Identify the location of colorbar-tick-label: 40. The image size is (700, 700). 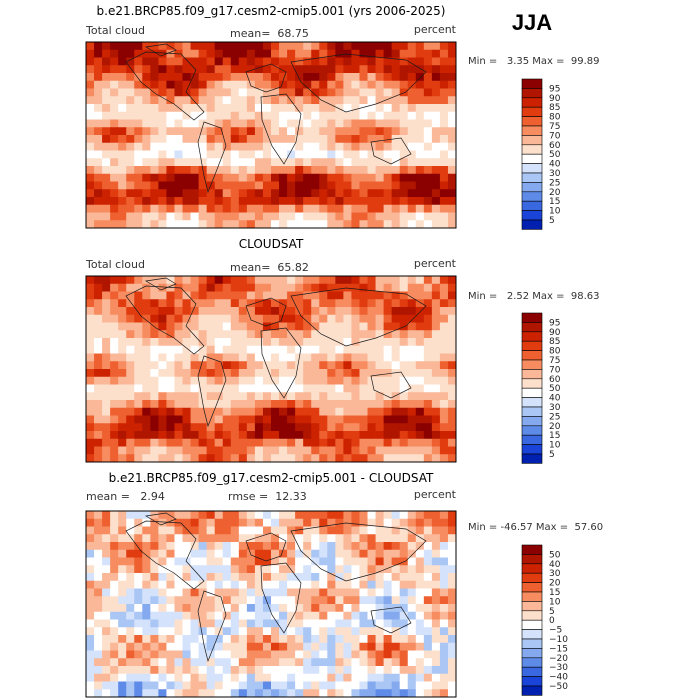
(555, 399).